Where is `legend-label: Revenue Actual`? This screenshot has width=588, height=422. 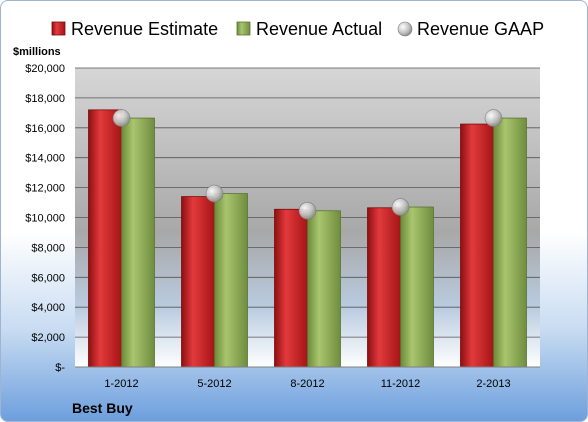 legend-label: Revenue Actual is located at coordinates (319, 29).